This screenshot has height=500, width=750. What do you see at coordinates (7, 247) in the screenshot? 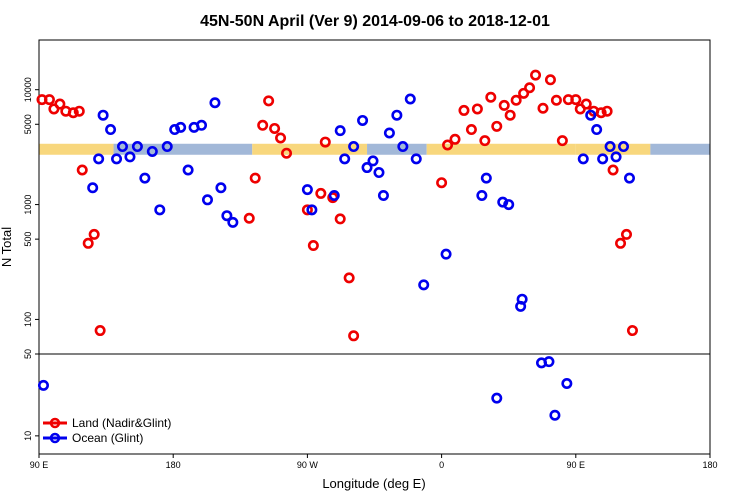
I see `y-axis-label: N Total` at bounding box center [7, 247].